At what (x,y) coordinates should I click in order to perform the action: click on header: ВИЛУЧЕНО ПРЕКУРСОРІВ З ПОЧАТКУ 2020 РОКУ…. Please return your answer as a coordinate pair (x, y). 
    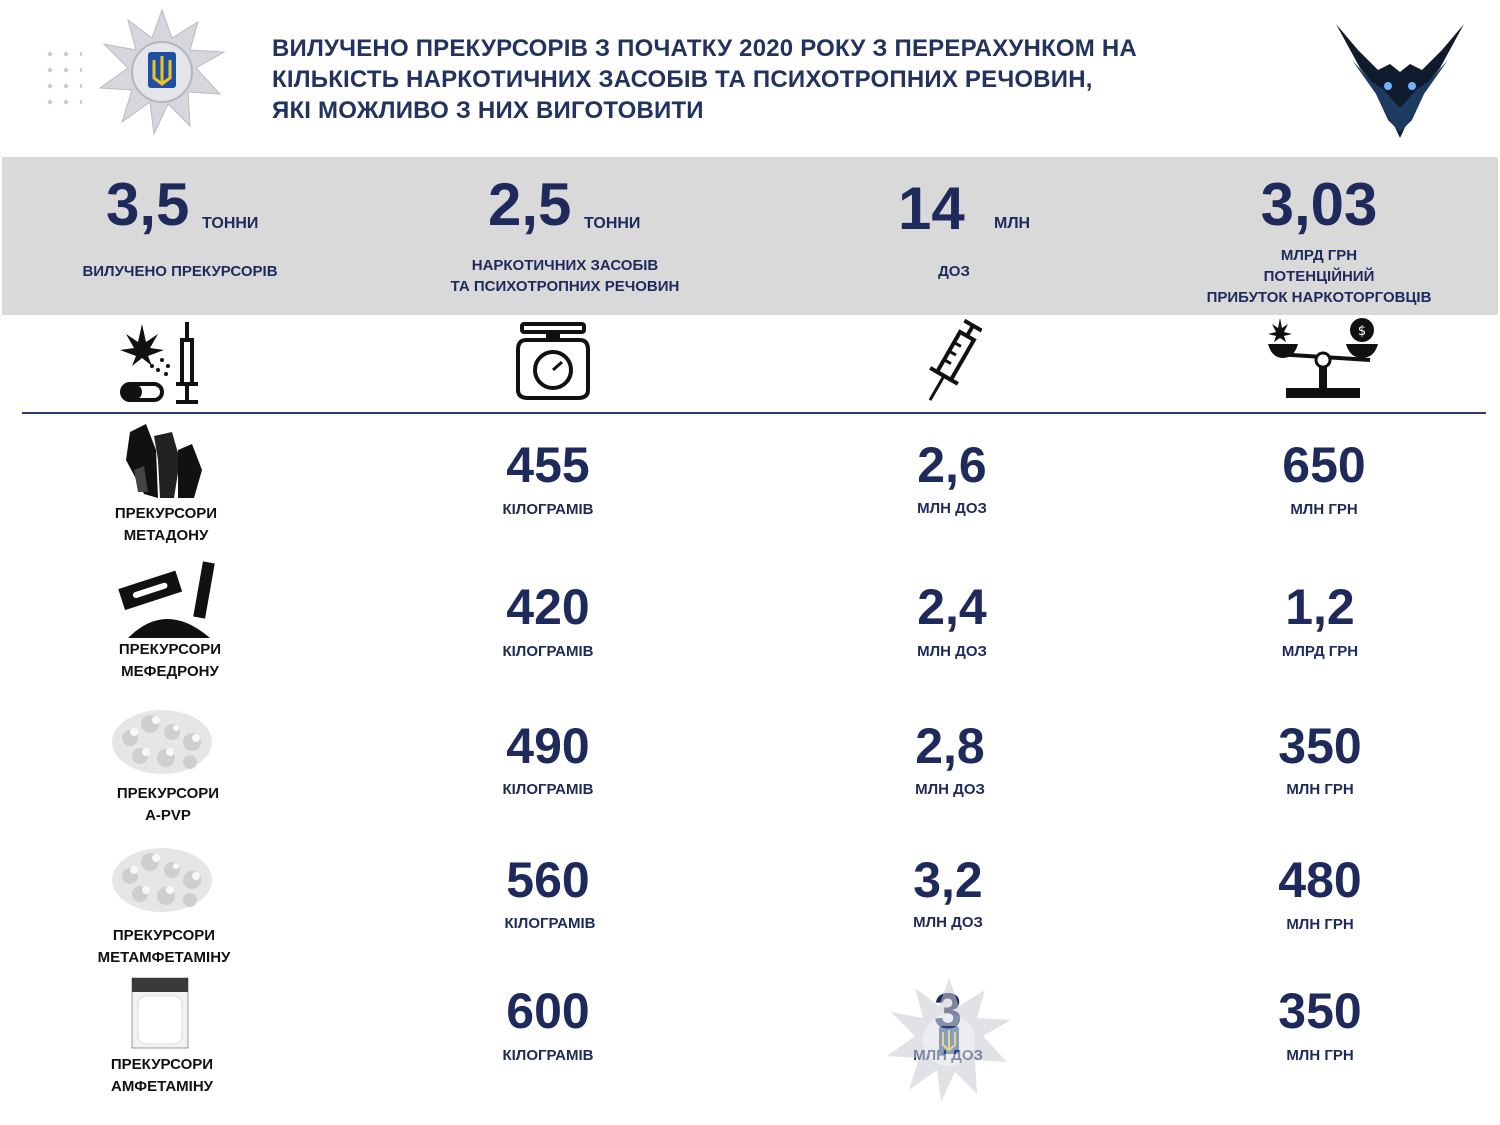
    Looking at the image, I should click on (750, 78).